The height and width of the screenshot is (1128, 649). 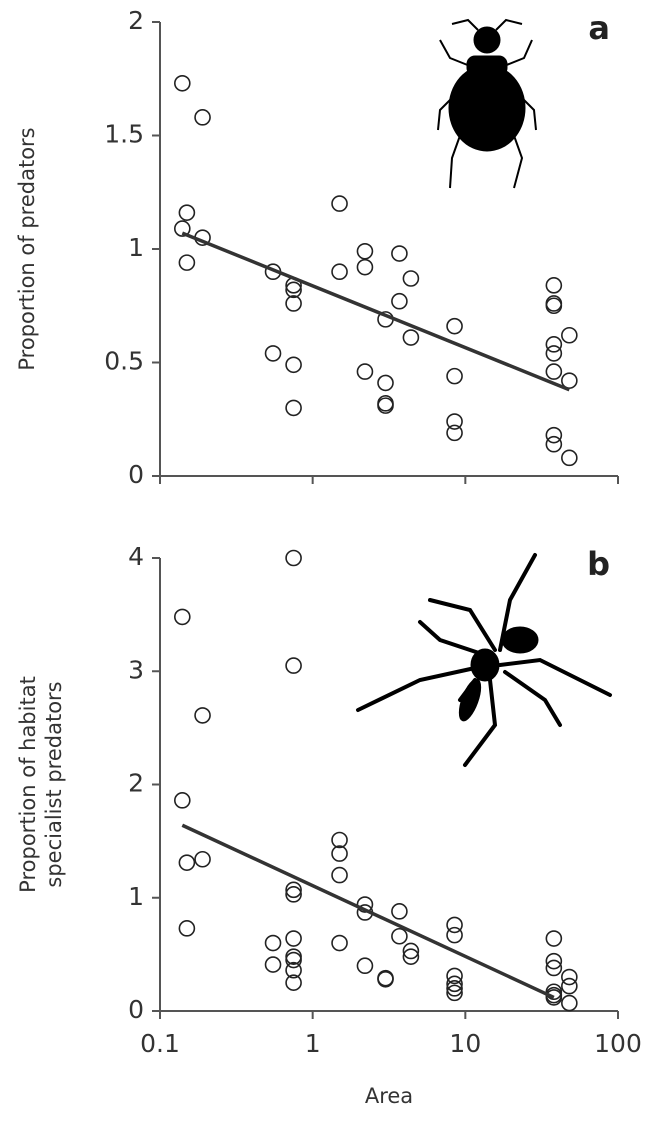 What do you see at coordinates (484, 660) in the screenshot?
I see `spider-silhouette` at bounding box center [484, 660].